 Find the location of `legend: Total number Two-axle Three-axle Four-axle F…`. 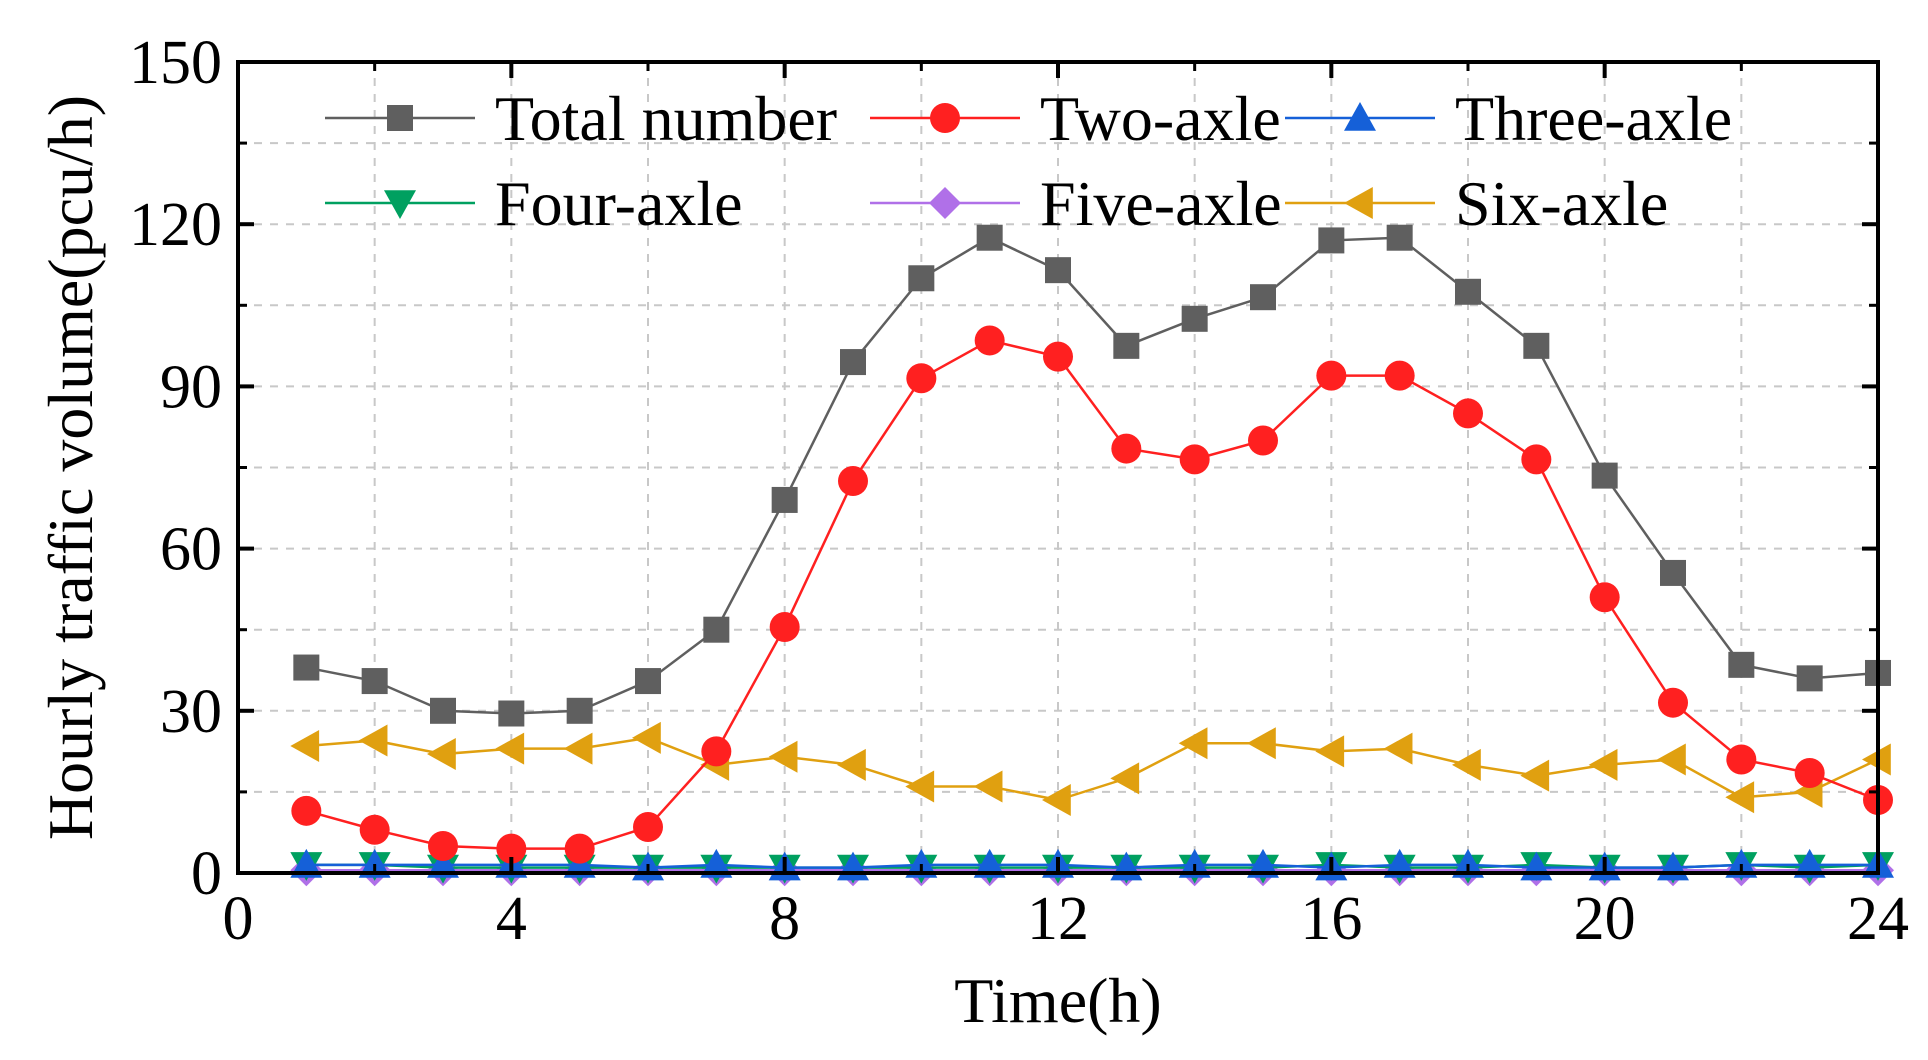

legend: Total number Two-axle Three-axle Four-axle F… is located at coordinates (1028, 161).